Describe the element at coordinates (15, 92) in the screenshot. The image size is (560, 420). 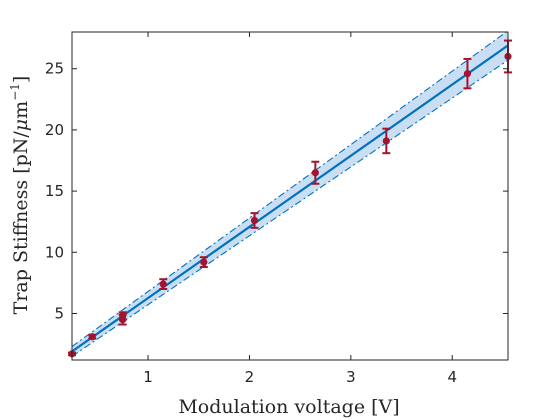
I see `y-axis-label-exponent: −1` at that location.